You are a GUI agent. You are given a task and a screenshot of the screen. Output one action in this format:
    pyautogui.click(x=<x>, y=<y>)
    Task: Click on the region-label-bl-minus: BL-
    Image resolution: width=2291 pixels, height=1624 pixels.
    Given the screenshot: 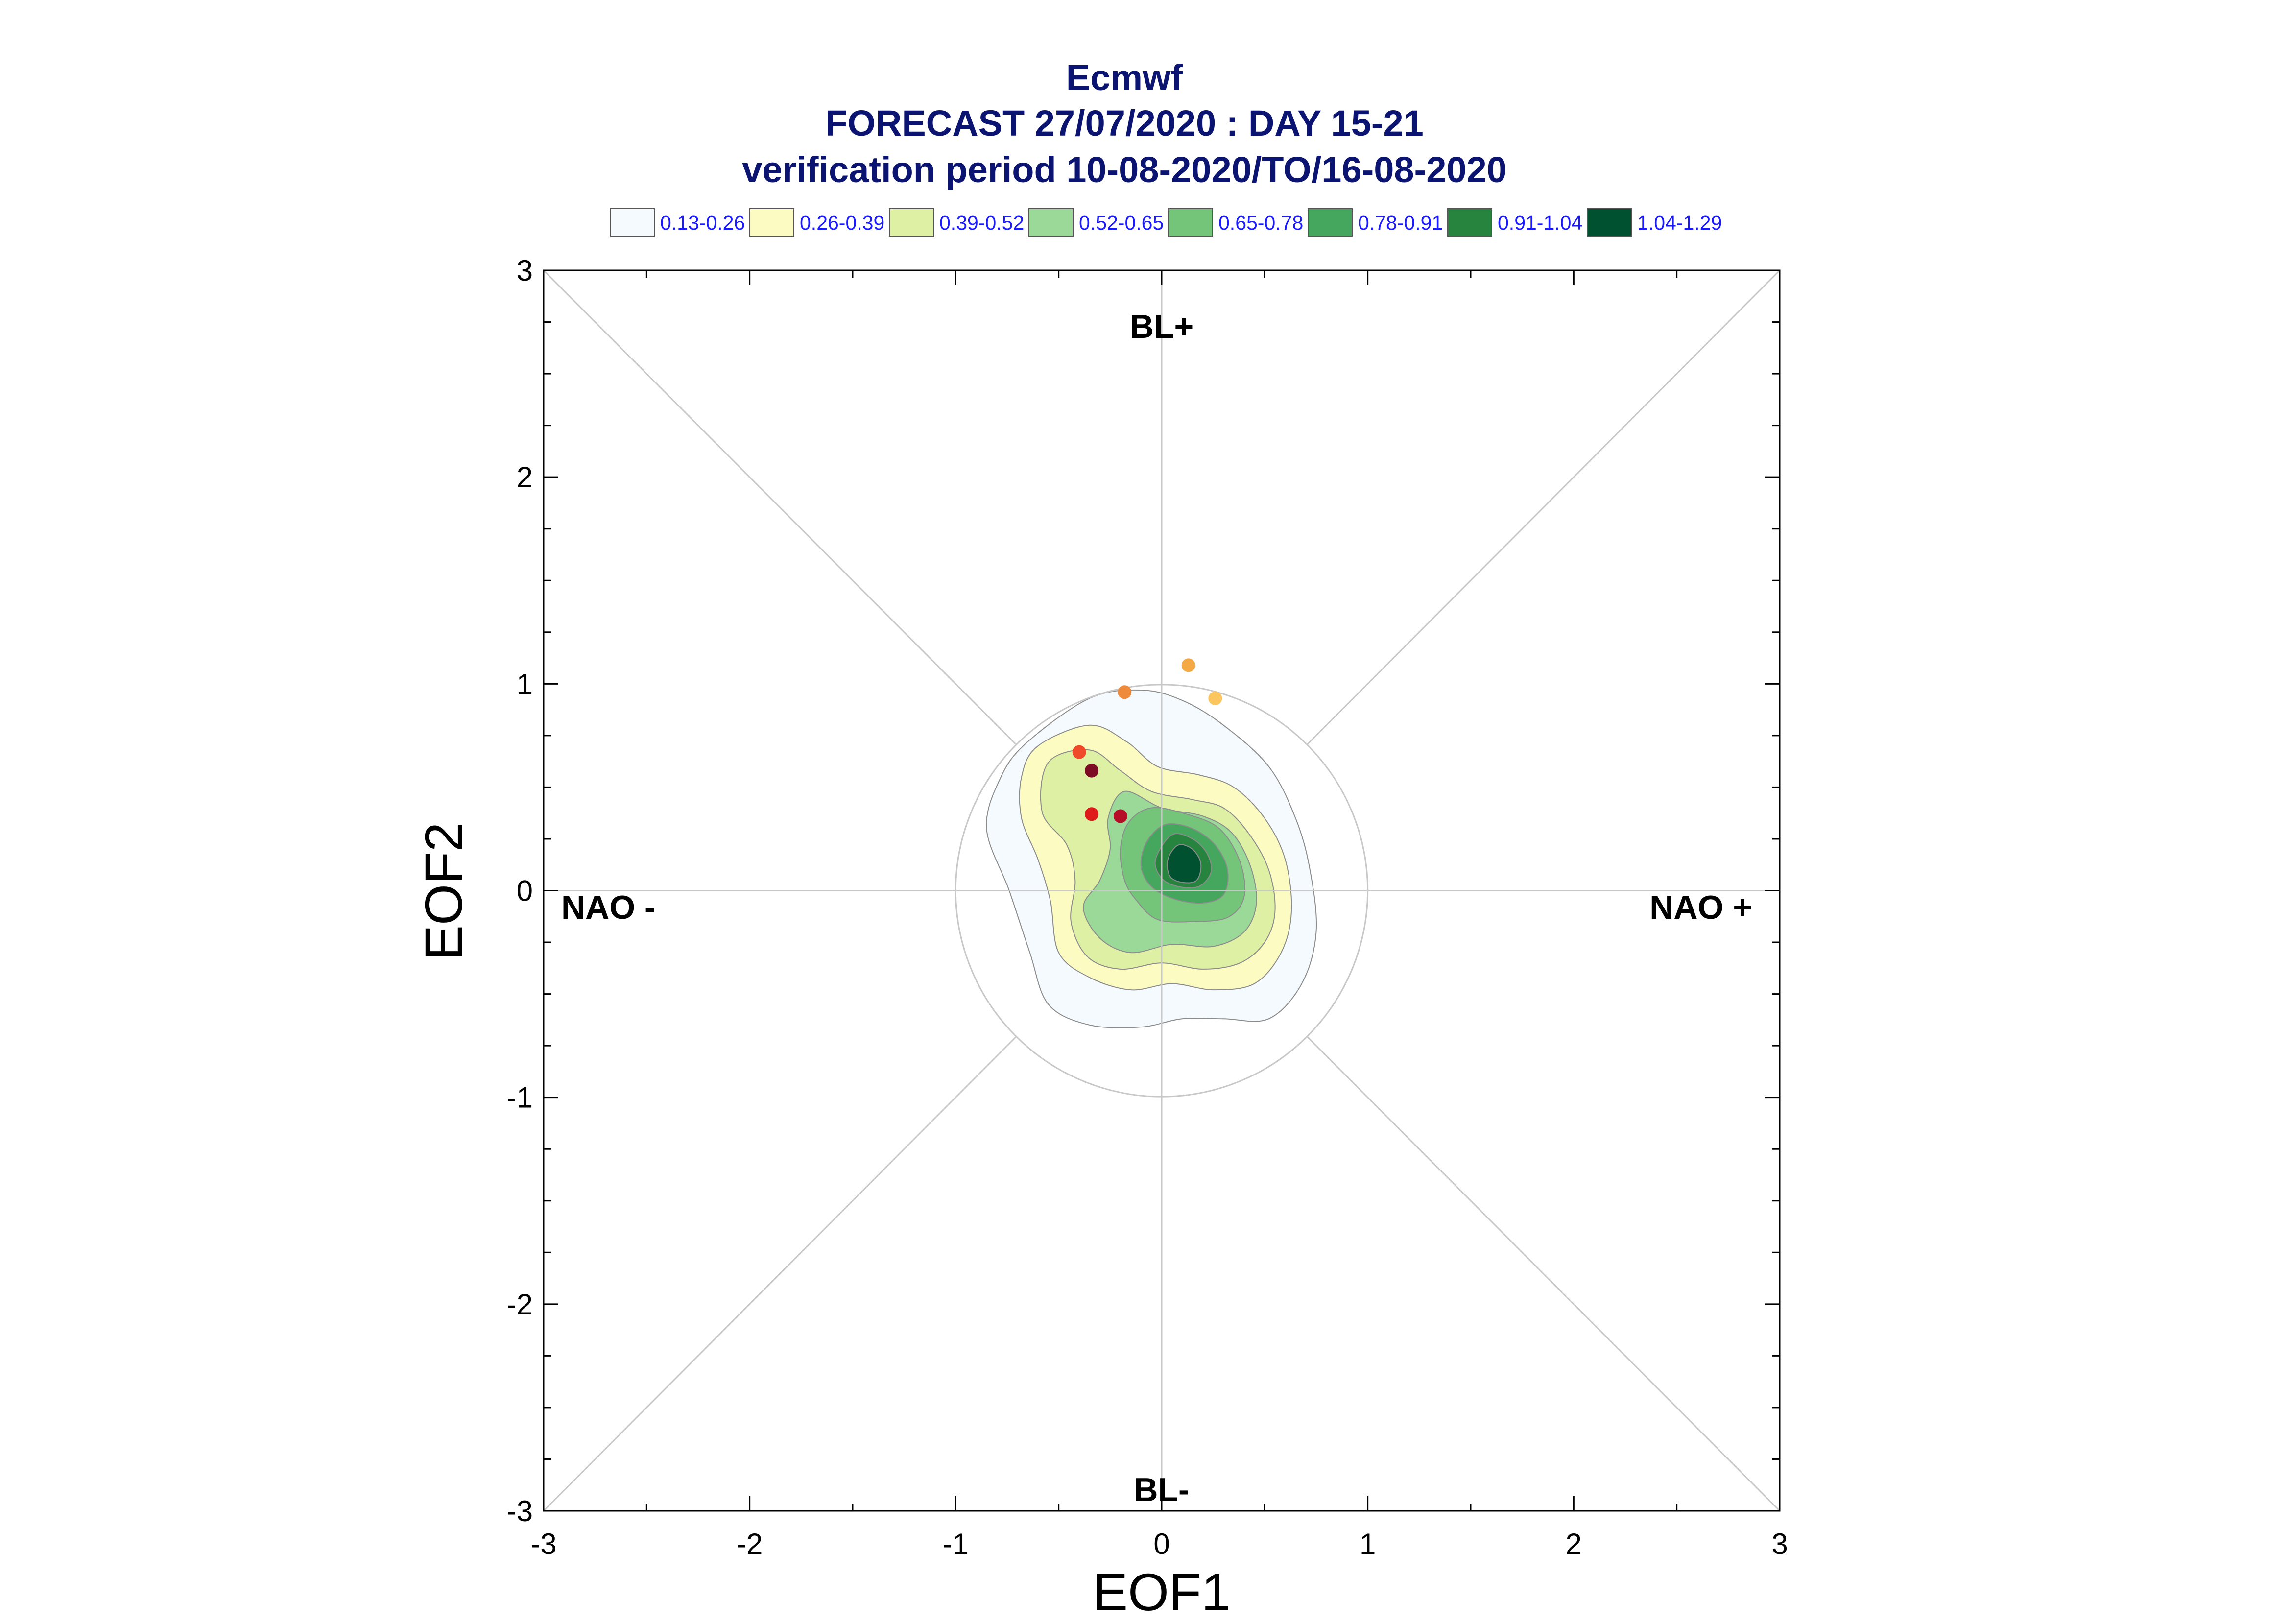 What is the action you would take?
    pyautogui.click(x=1161, y=1489)
    